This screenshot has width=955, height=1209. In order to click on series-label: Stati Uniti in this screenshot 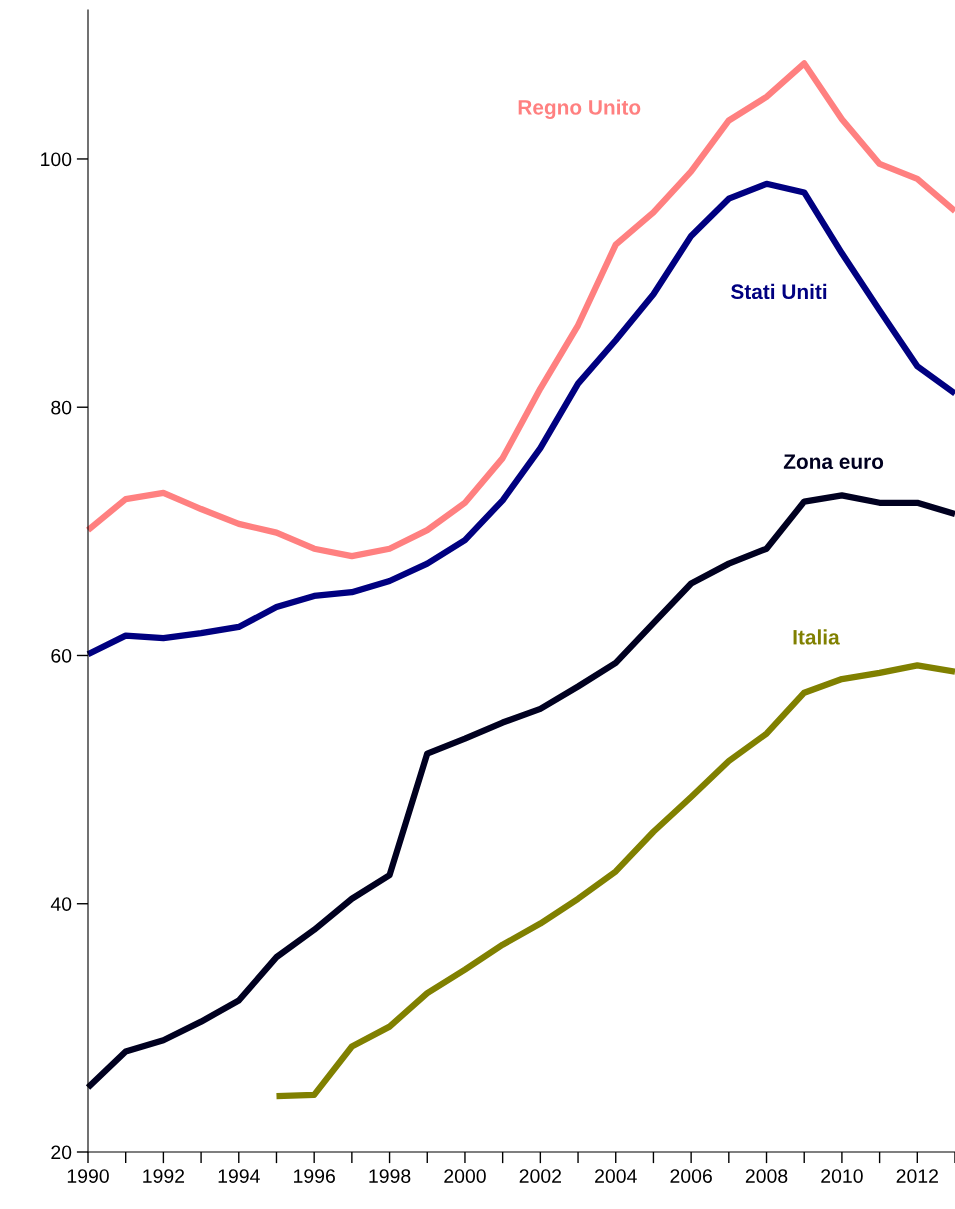, I will do `click(779, 291)`.